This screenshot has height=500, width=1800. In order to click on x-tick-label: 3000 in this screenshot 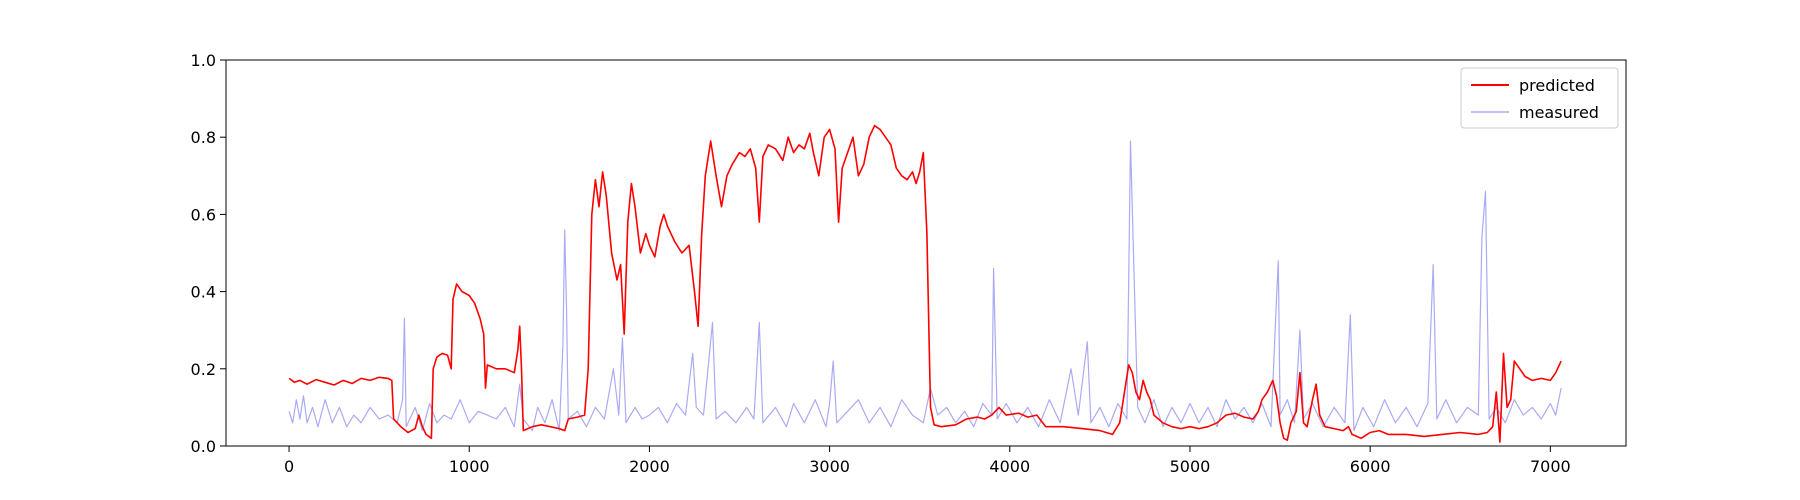, I will do `click(829, 466)`.